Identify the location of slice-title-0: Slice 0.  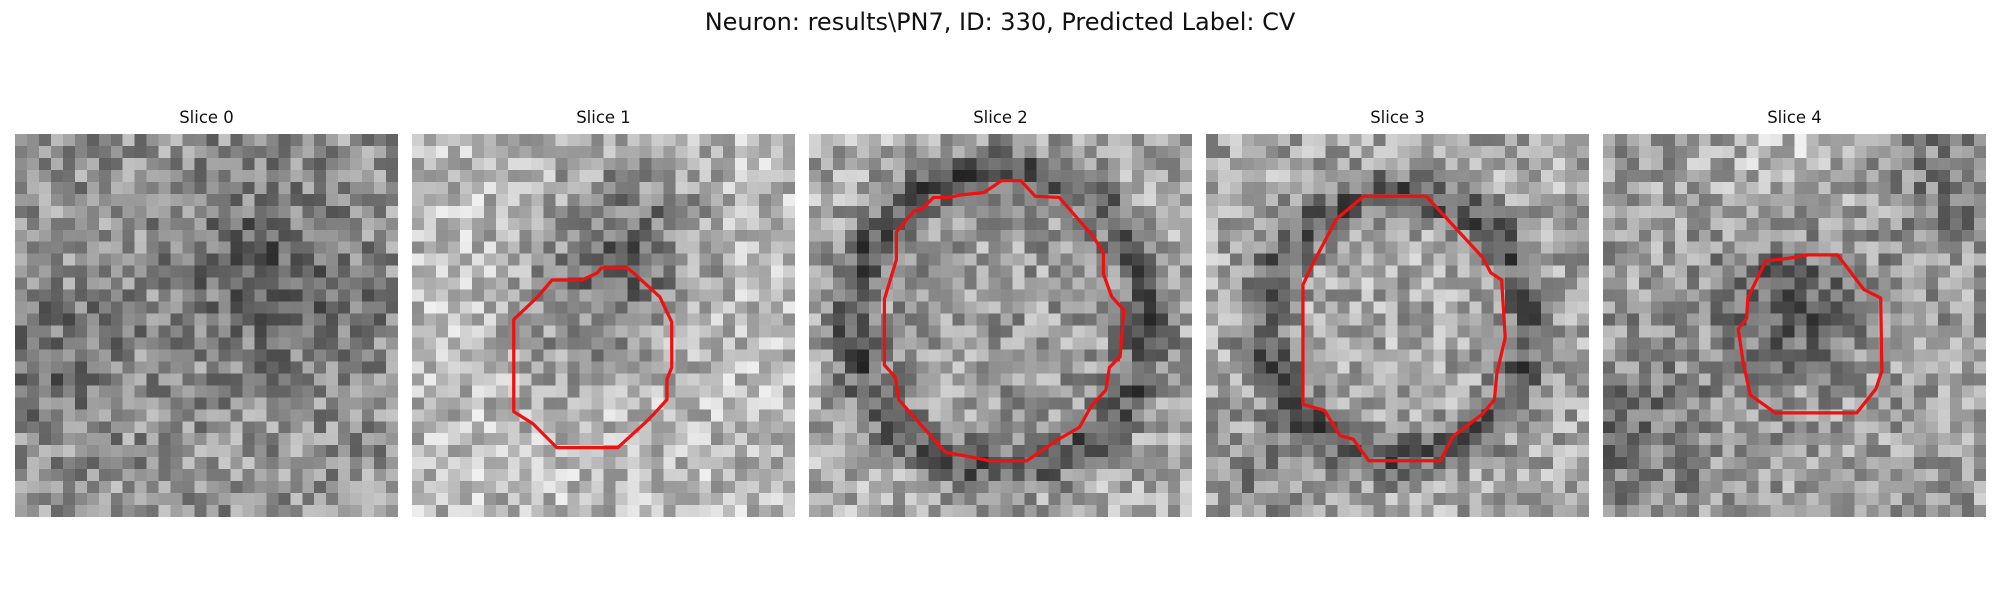
(206, 117).